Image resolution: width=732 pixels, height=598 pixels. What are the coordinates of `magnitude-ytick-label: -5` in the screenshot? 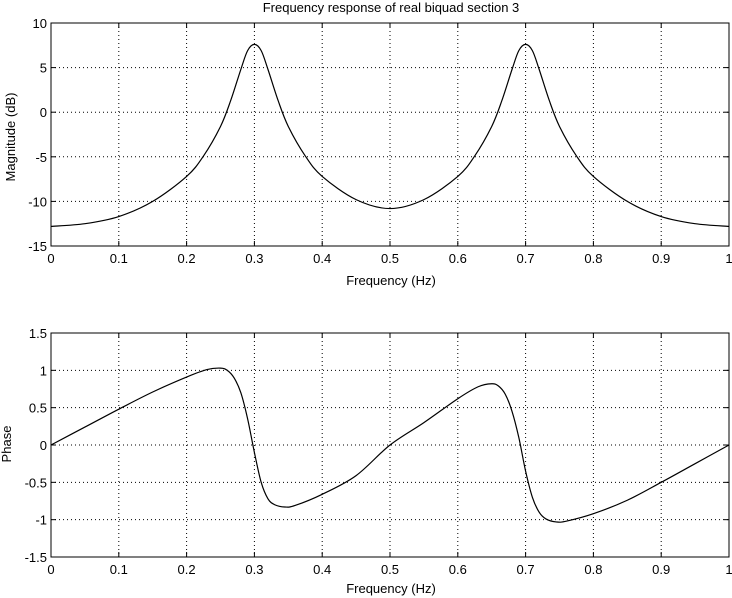 It's located at (41, 157).